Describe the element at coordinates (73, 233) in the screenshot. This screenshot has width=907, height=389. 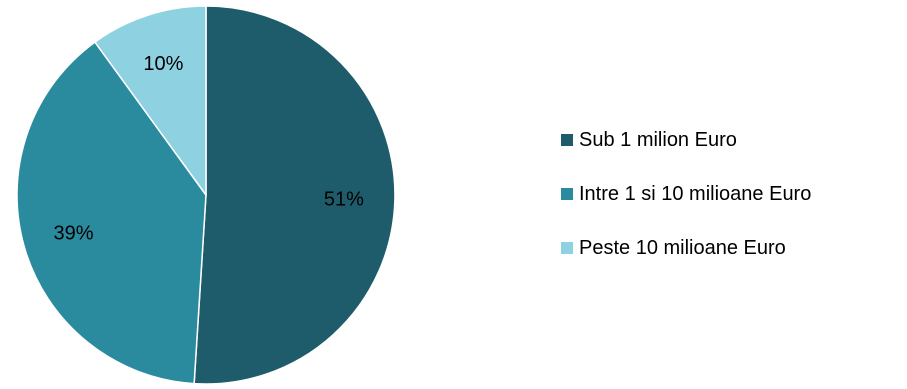
I see `data-label-2: 39%` at that location.